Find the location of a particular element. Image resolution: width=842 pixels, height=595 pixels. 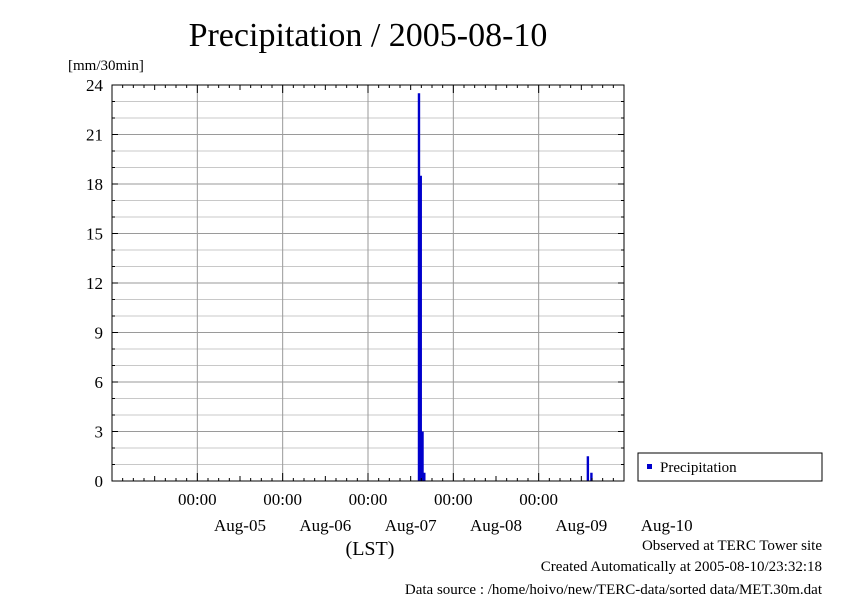

y-tick-label: 6 is located at coordinates (99, 382).